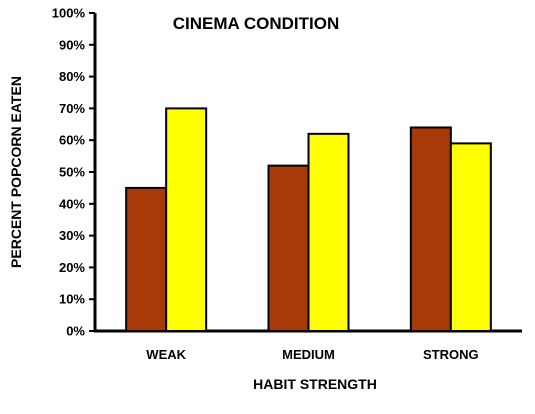  I want to click on y-tick-label: 80%, so click(72, 76).